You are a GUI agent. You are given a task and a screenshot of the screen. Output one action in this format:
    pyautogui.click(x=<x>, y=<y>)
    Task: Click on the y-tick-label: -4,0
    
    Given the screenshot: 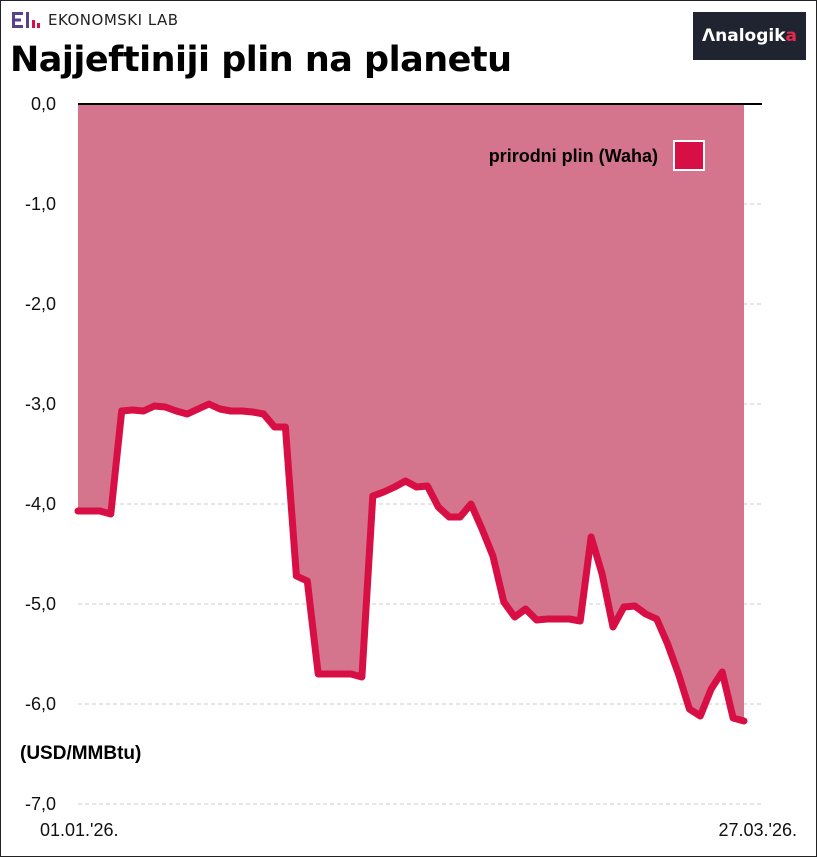 What is the action you would take?
    pyautogui.click(x=40, y=504)
    